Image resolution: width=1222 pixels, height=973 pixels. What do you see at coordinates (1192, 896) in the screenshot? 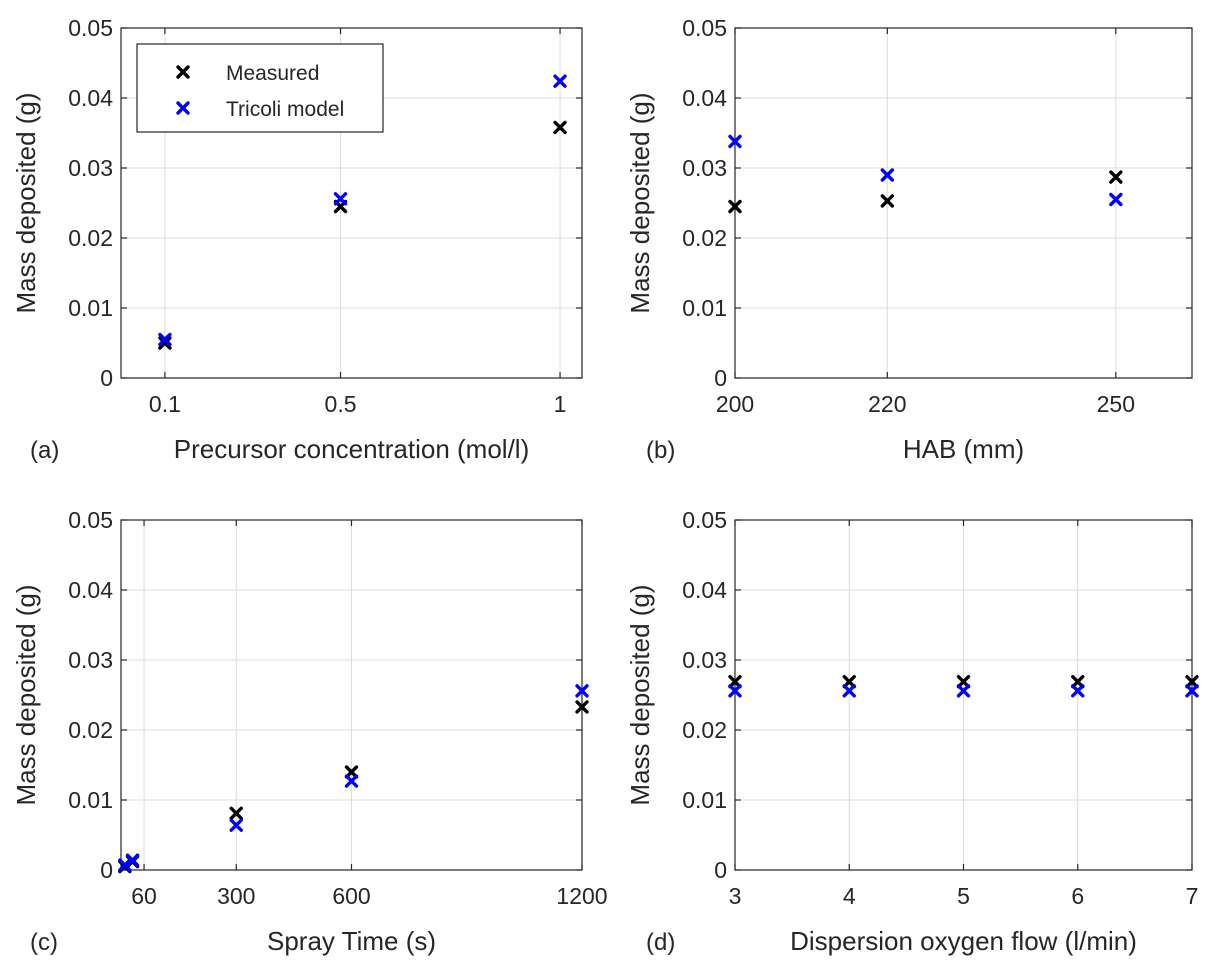
I see `x-tick-label: 7` at bounding box center [1192, 896].